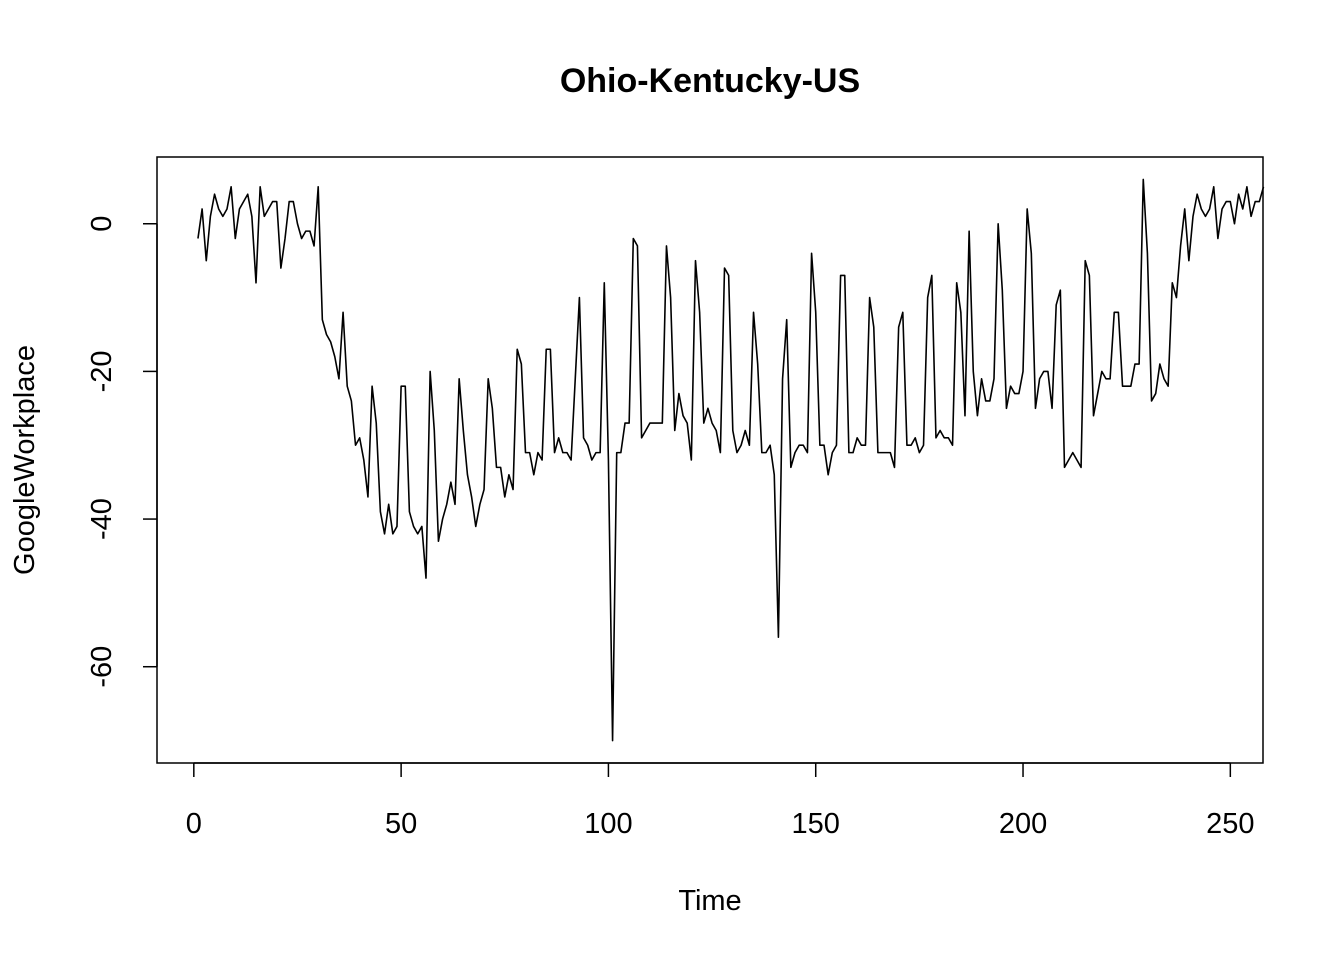 The image size is (1344, 960). I want to click on x-axis-label: Time, so click(709, 901).